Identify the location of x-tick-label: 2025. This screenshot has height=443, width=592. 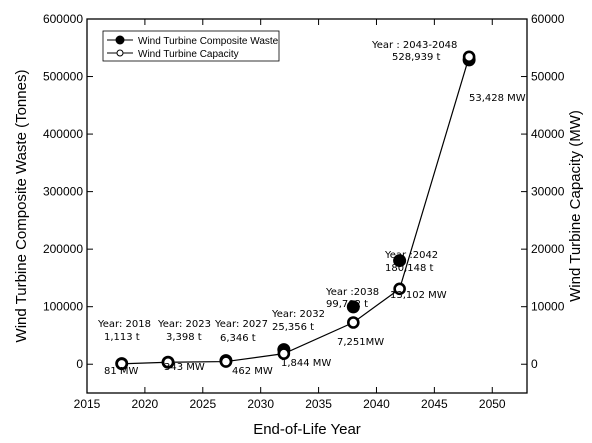
(202, 404).